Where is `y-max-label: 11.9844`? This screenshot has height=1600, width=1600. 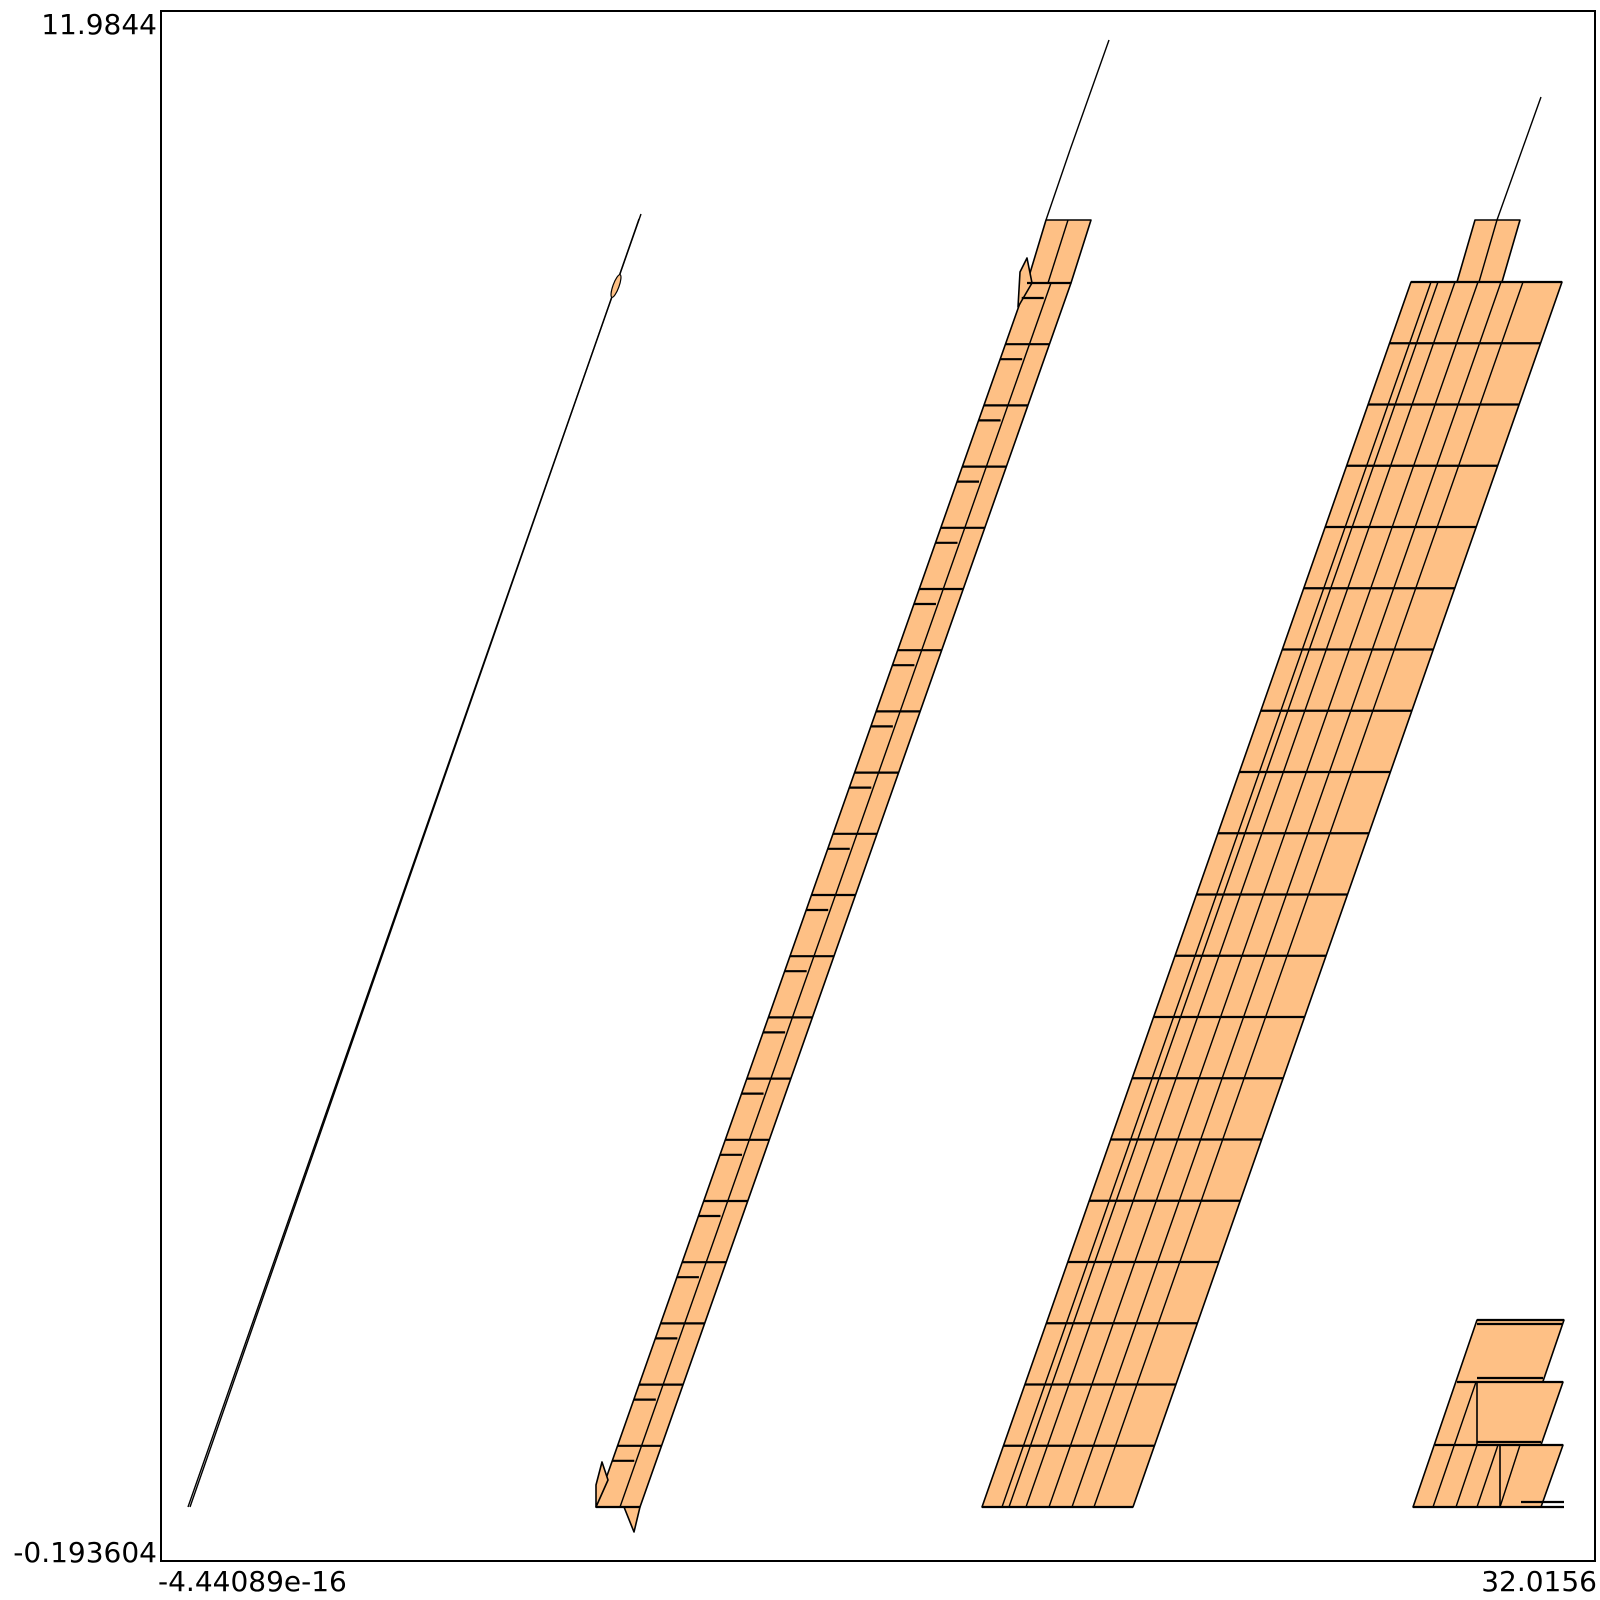
y-max-label: 11.9844 is located at coordinates (99, 24).